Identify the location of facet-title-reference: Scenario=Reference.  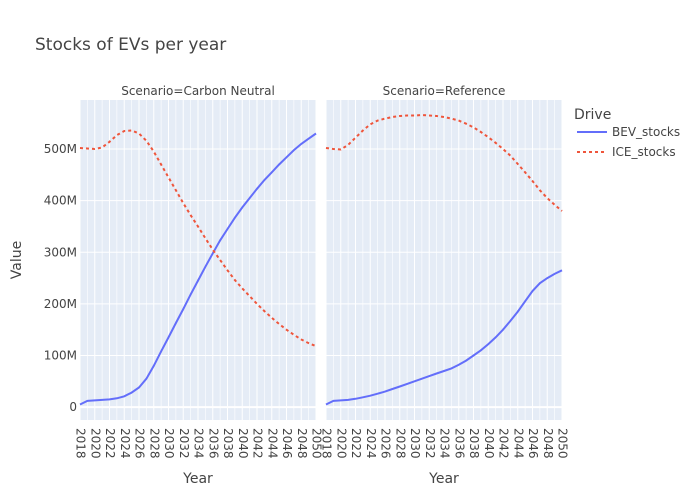
(444, 91).